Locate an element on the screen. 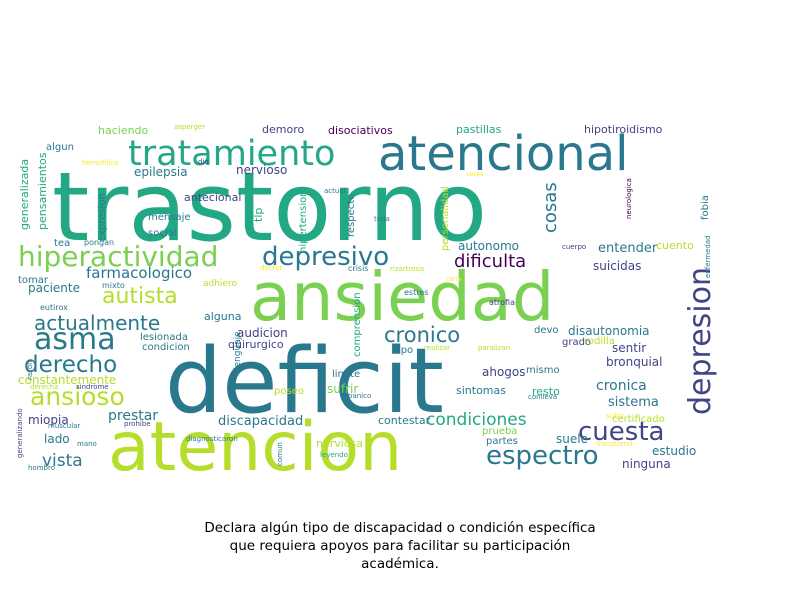 The image size is (800, 600). word-hemofilico: hemofilico is located at coordinates (100, 163).